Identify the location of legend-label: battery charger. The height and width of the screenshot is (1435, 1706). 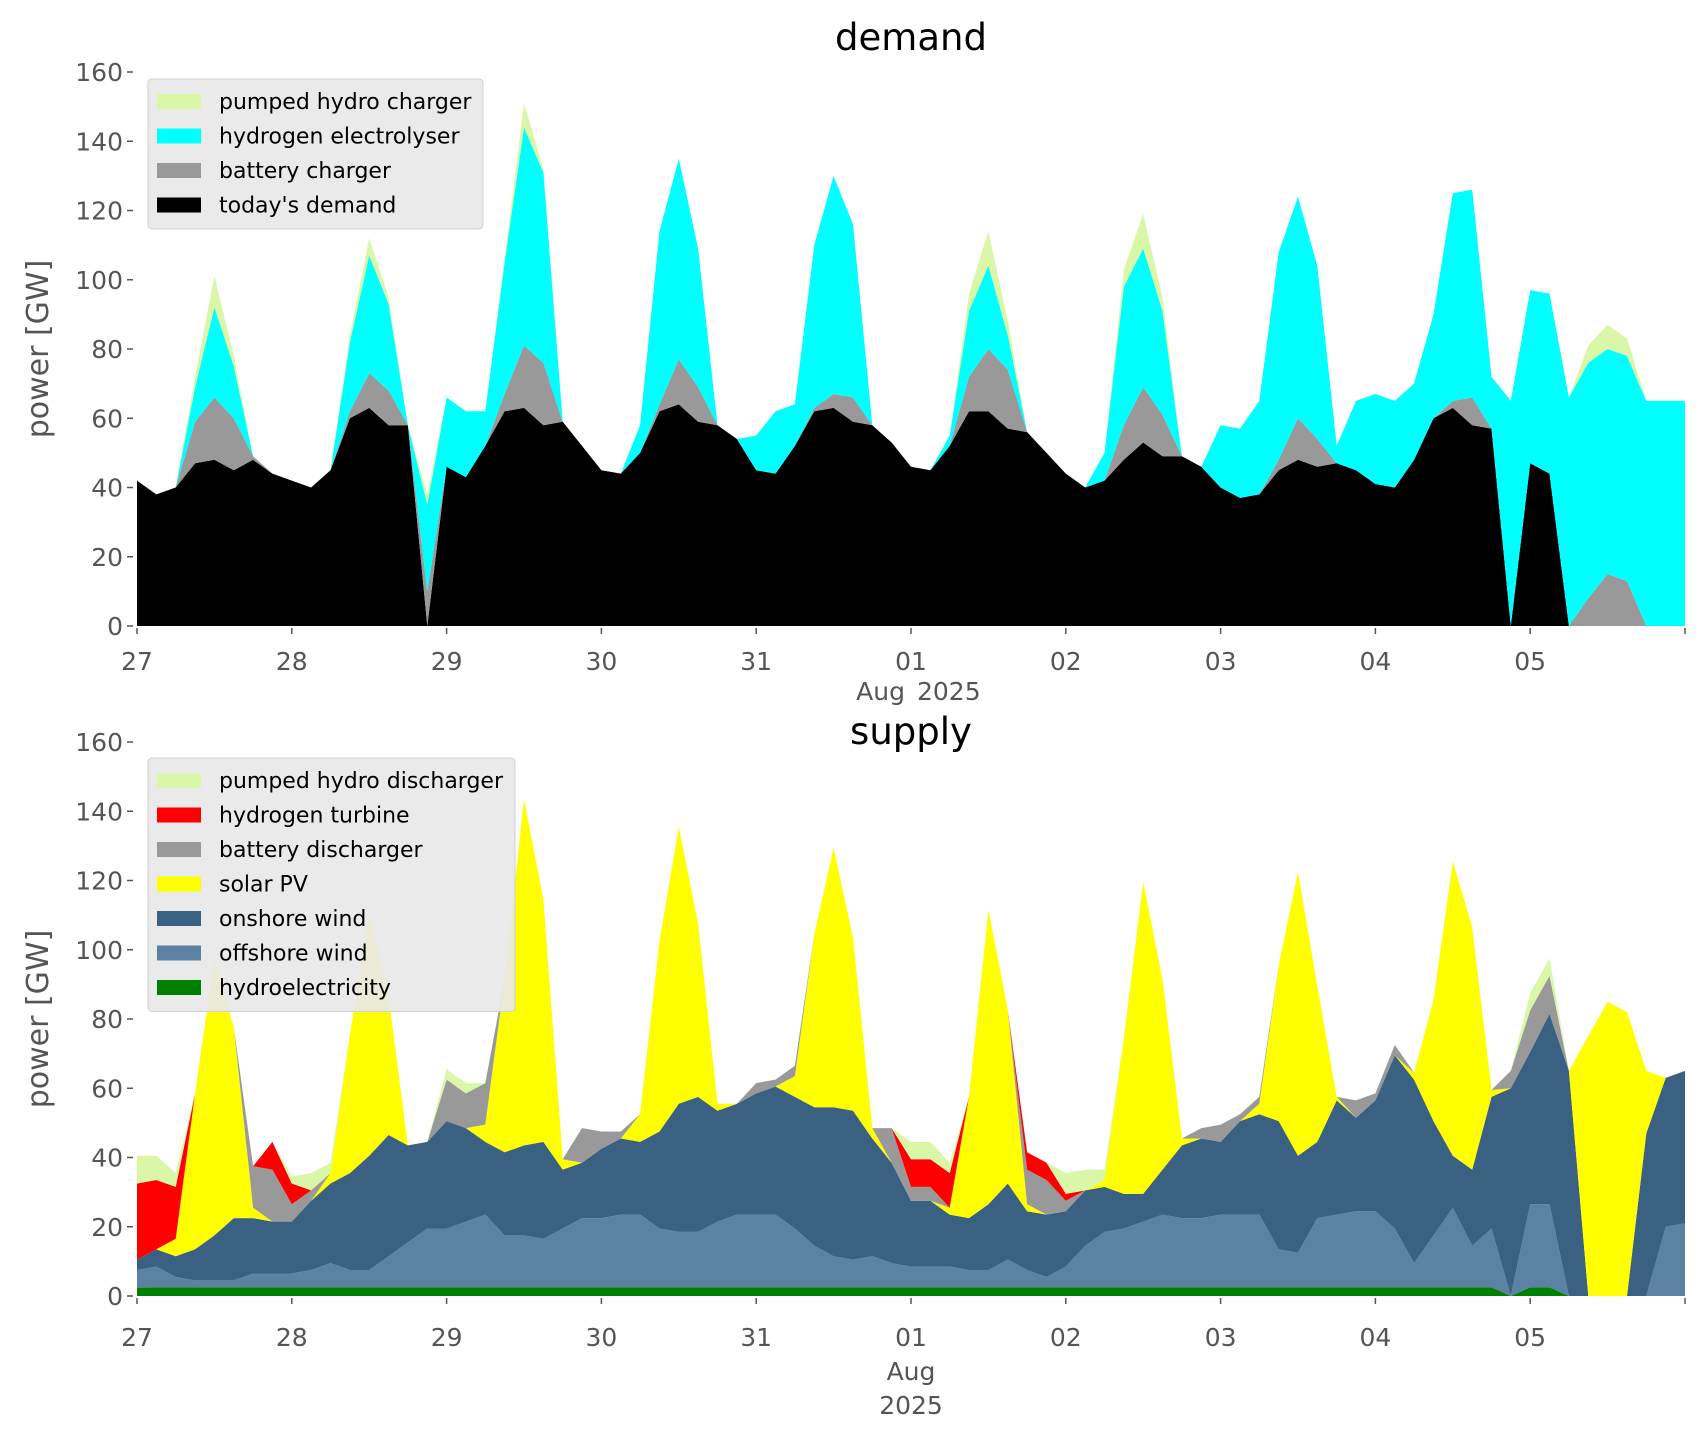
(305, 171).